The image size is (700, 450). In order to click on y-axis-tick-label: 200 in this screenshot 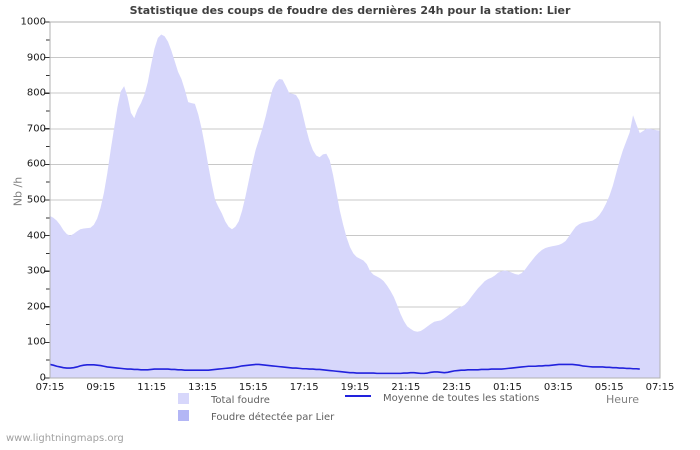, I will do `click(36, 307)`.